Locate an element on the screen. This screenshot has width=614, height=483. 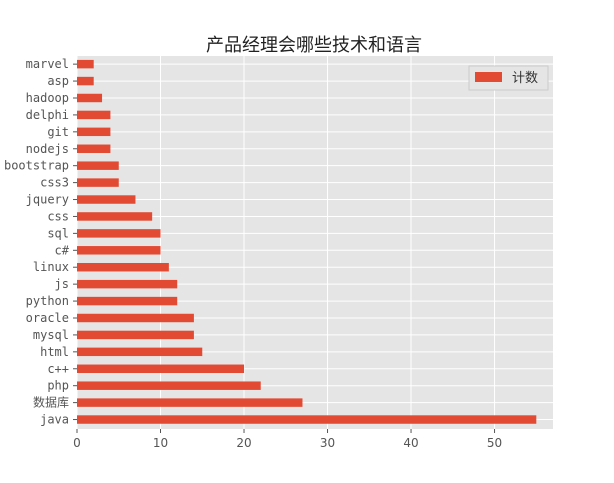
x-tick-label: 30 is located at coordinates (327, 443).